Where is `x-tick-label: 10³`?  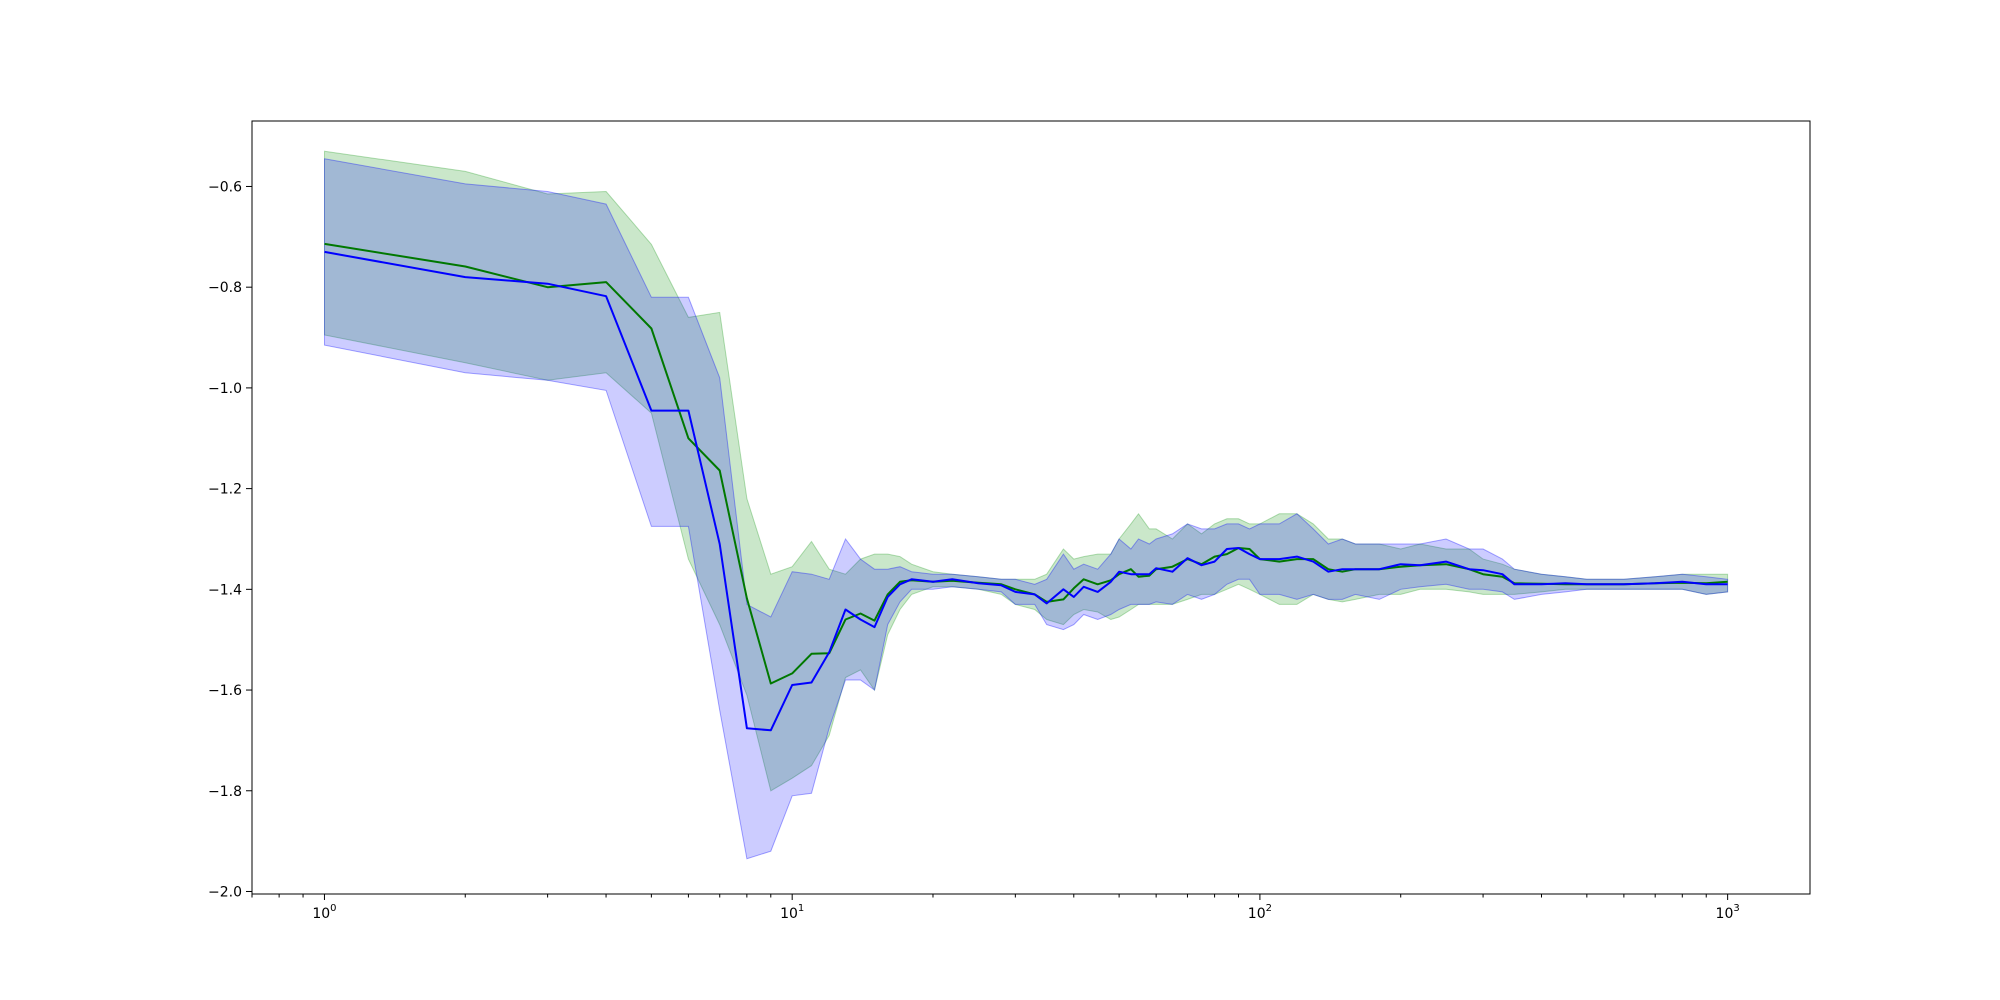 x-tick-label: 10³ is located at coordinates (1728, 912).